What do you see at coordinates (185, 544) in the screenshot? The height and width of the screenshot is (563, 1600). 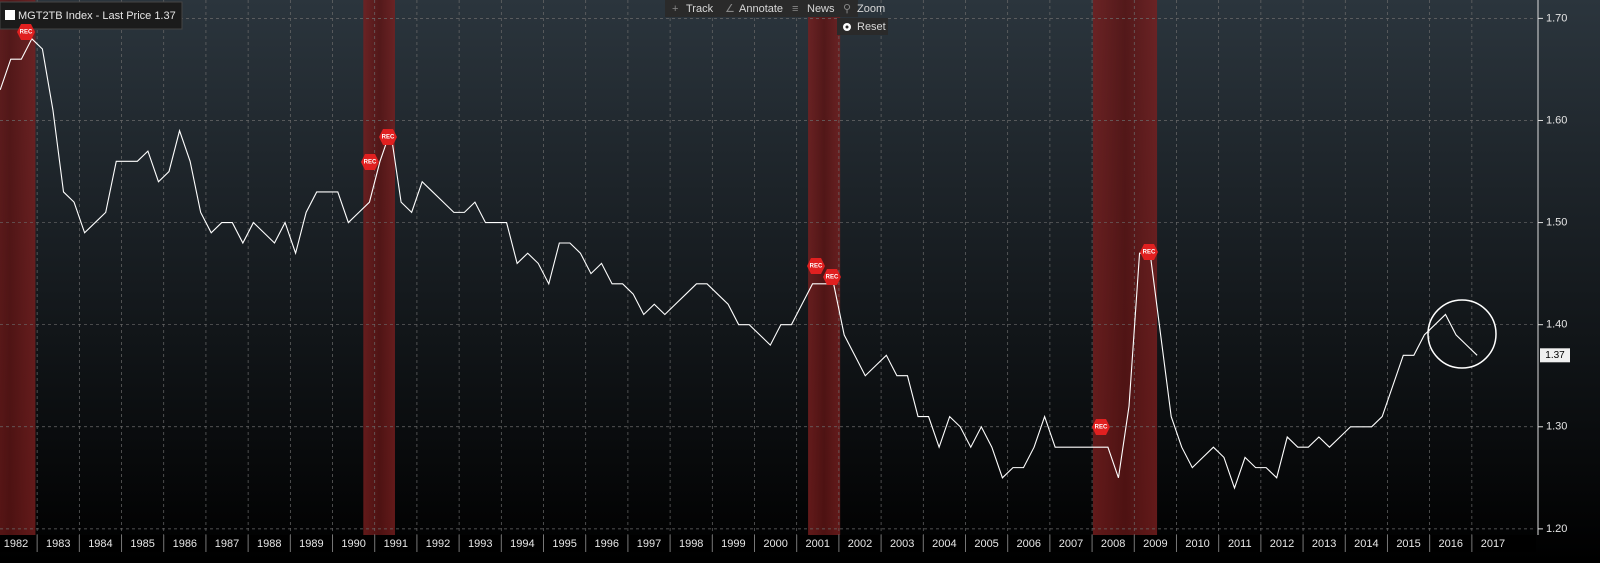 I see `x-tick-label: 1986` at bounding box center [185, 544].